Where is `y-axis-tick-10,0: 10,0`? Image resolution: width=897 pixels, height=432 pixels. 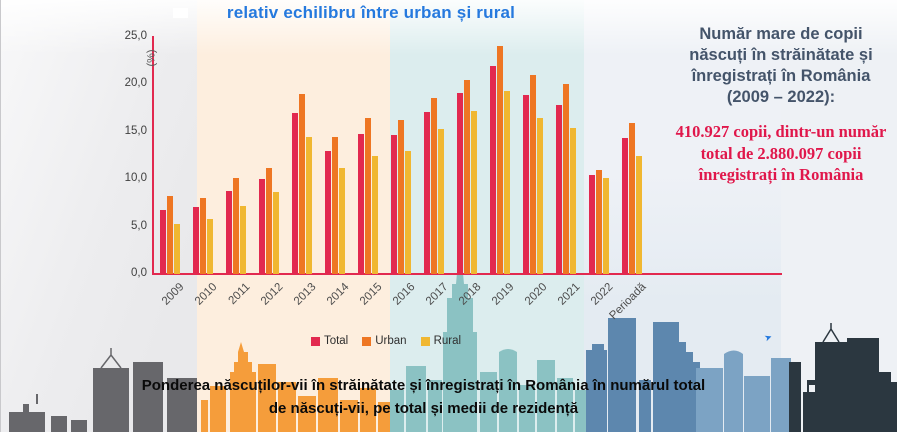 y-axis-tick-10,0: 10,0 is located at coordinates (135, 178).